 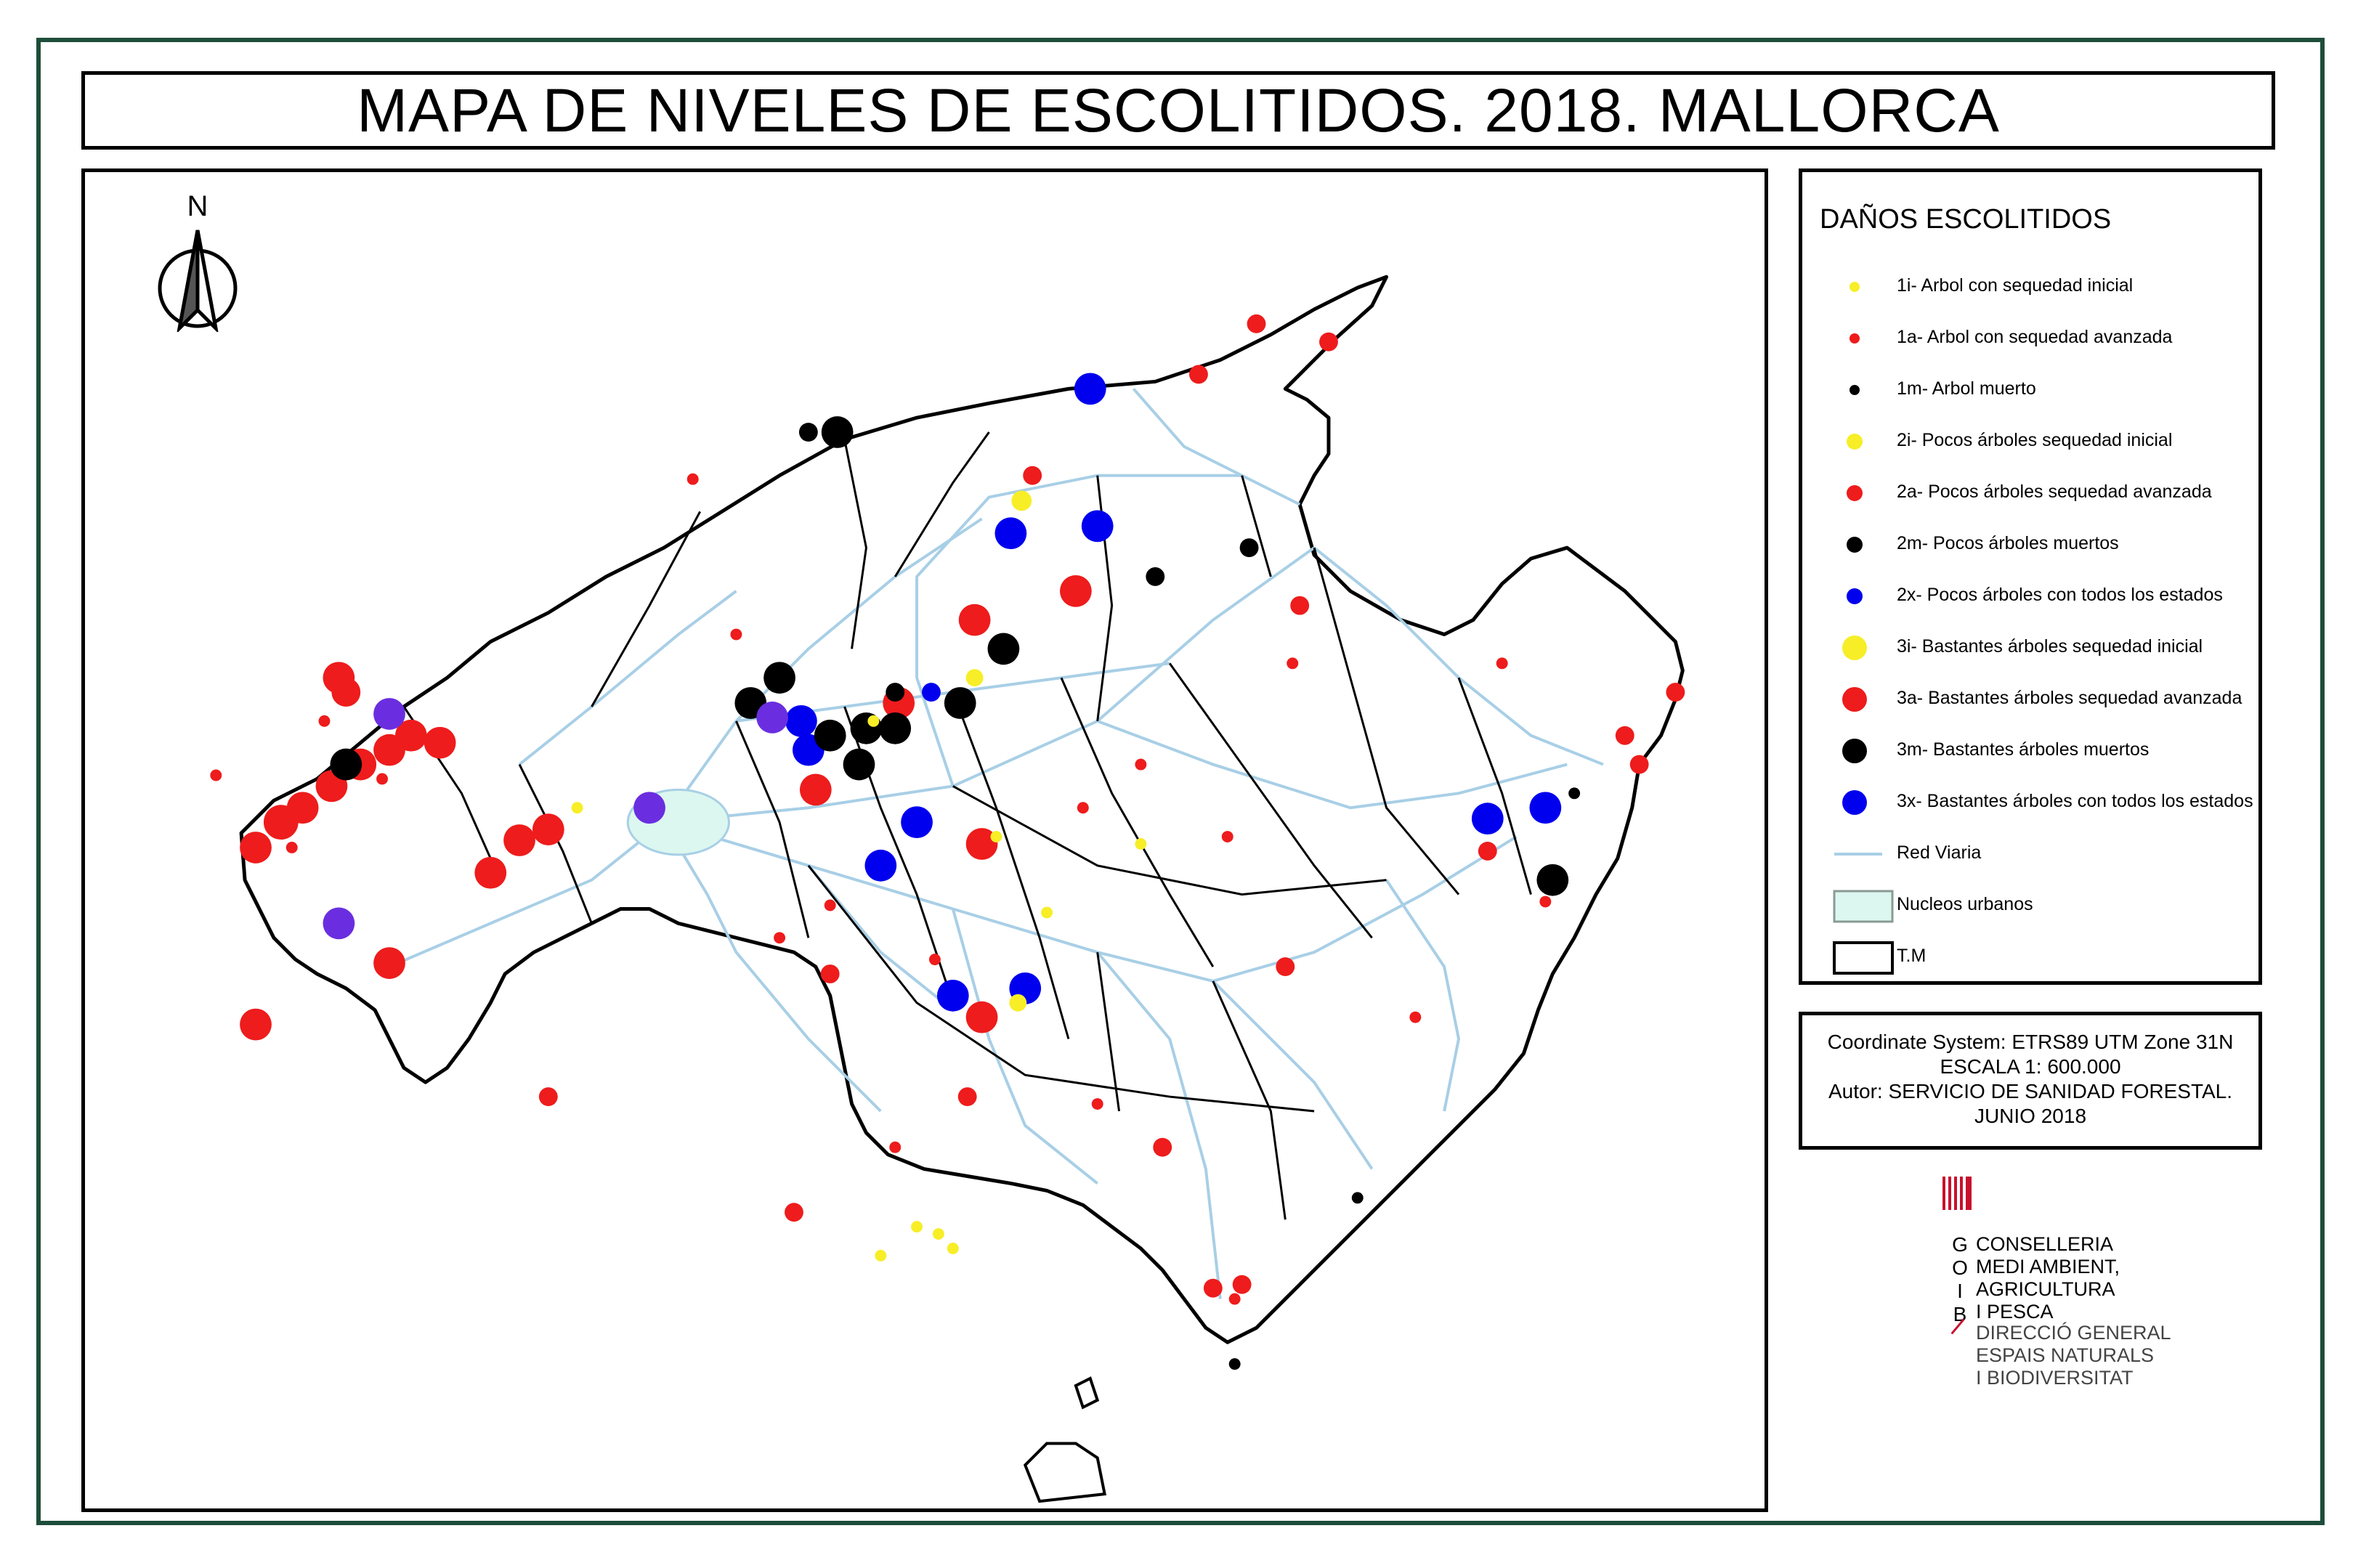 I want to click on goib-emblem-icon, so click(x=1957, y=1193).